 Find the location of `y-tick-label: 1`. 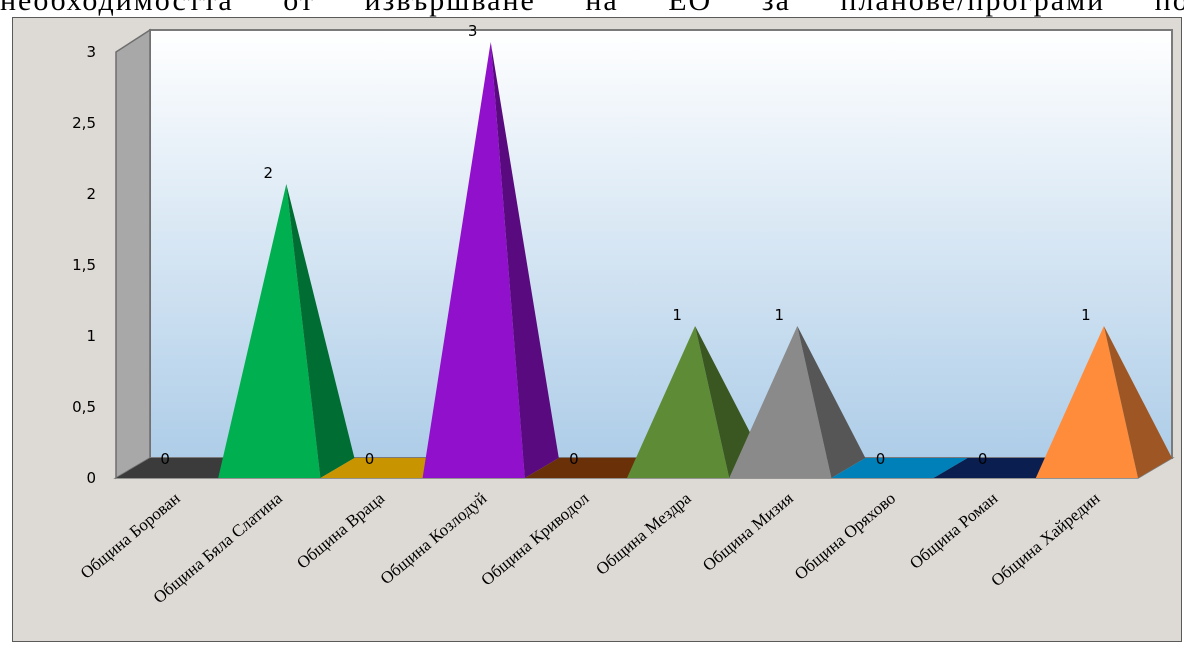

y-tick-label: 1 is located at coordinates (91, 336).